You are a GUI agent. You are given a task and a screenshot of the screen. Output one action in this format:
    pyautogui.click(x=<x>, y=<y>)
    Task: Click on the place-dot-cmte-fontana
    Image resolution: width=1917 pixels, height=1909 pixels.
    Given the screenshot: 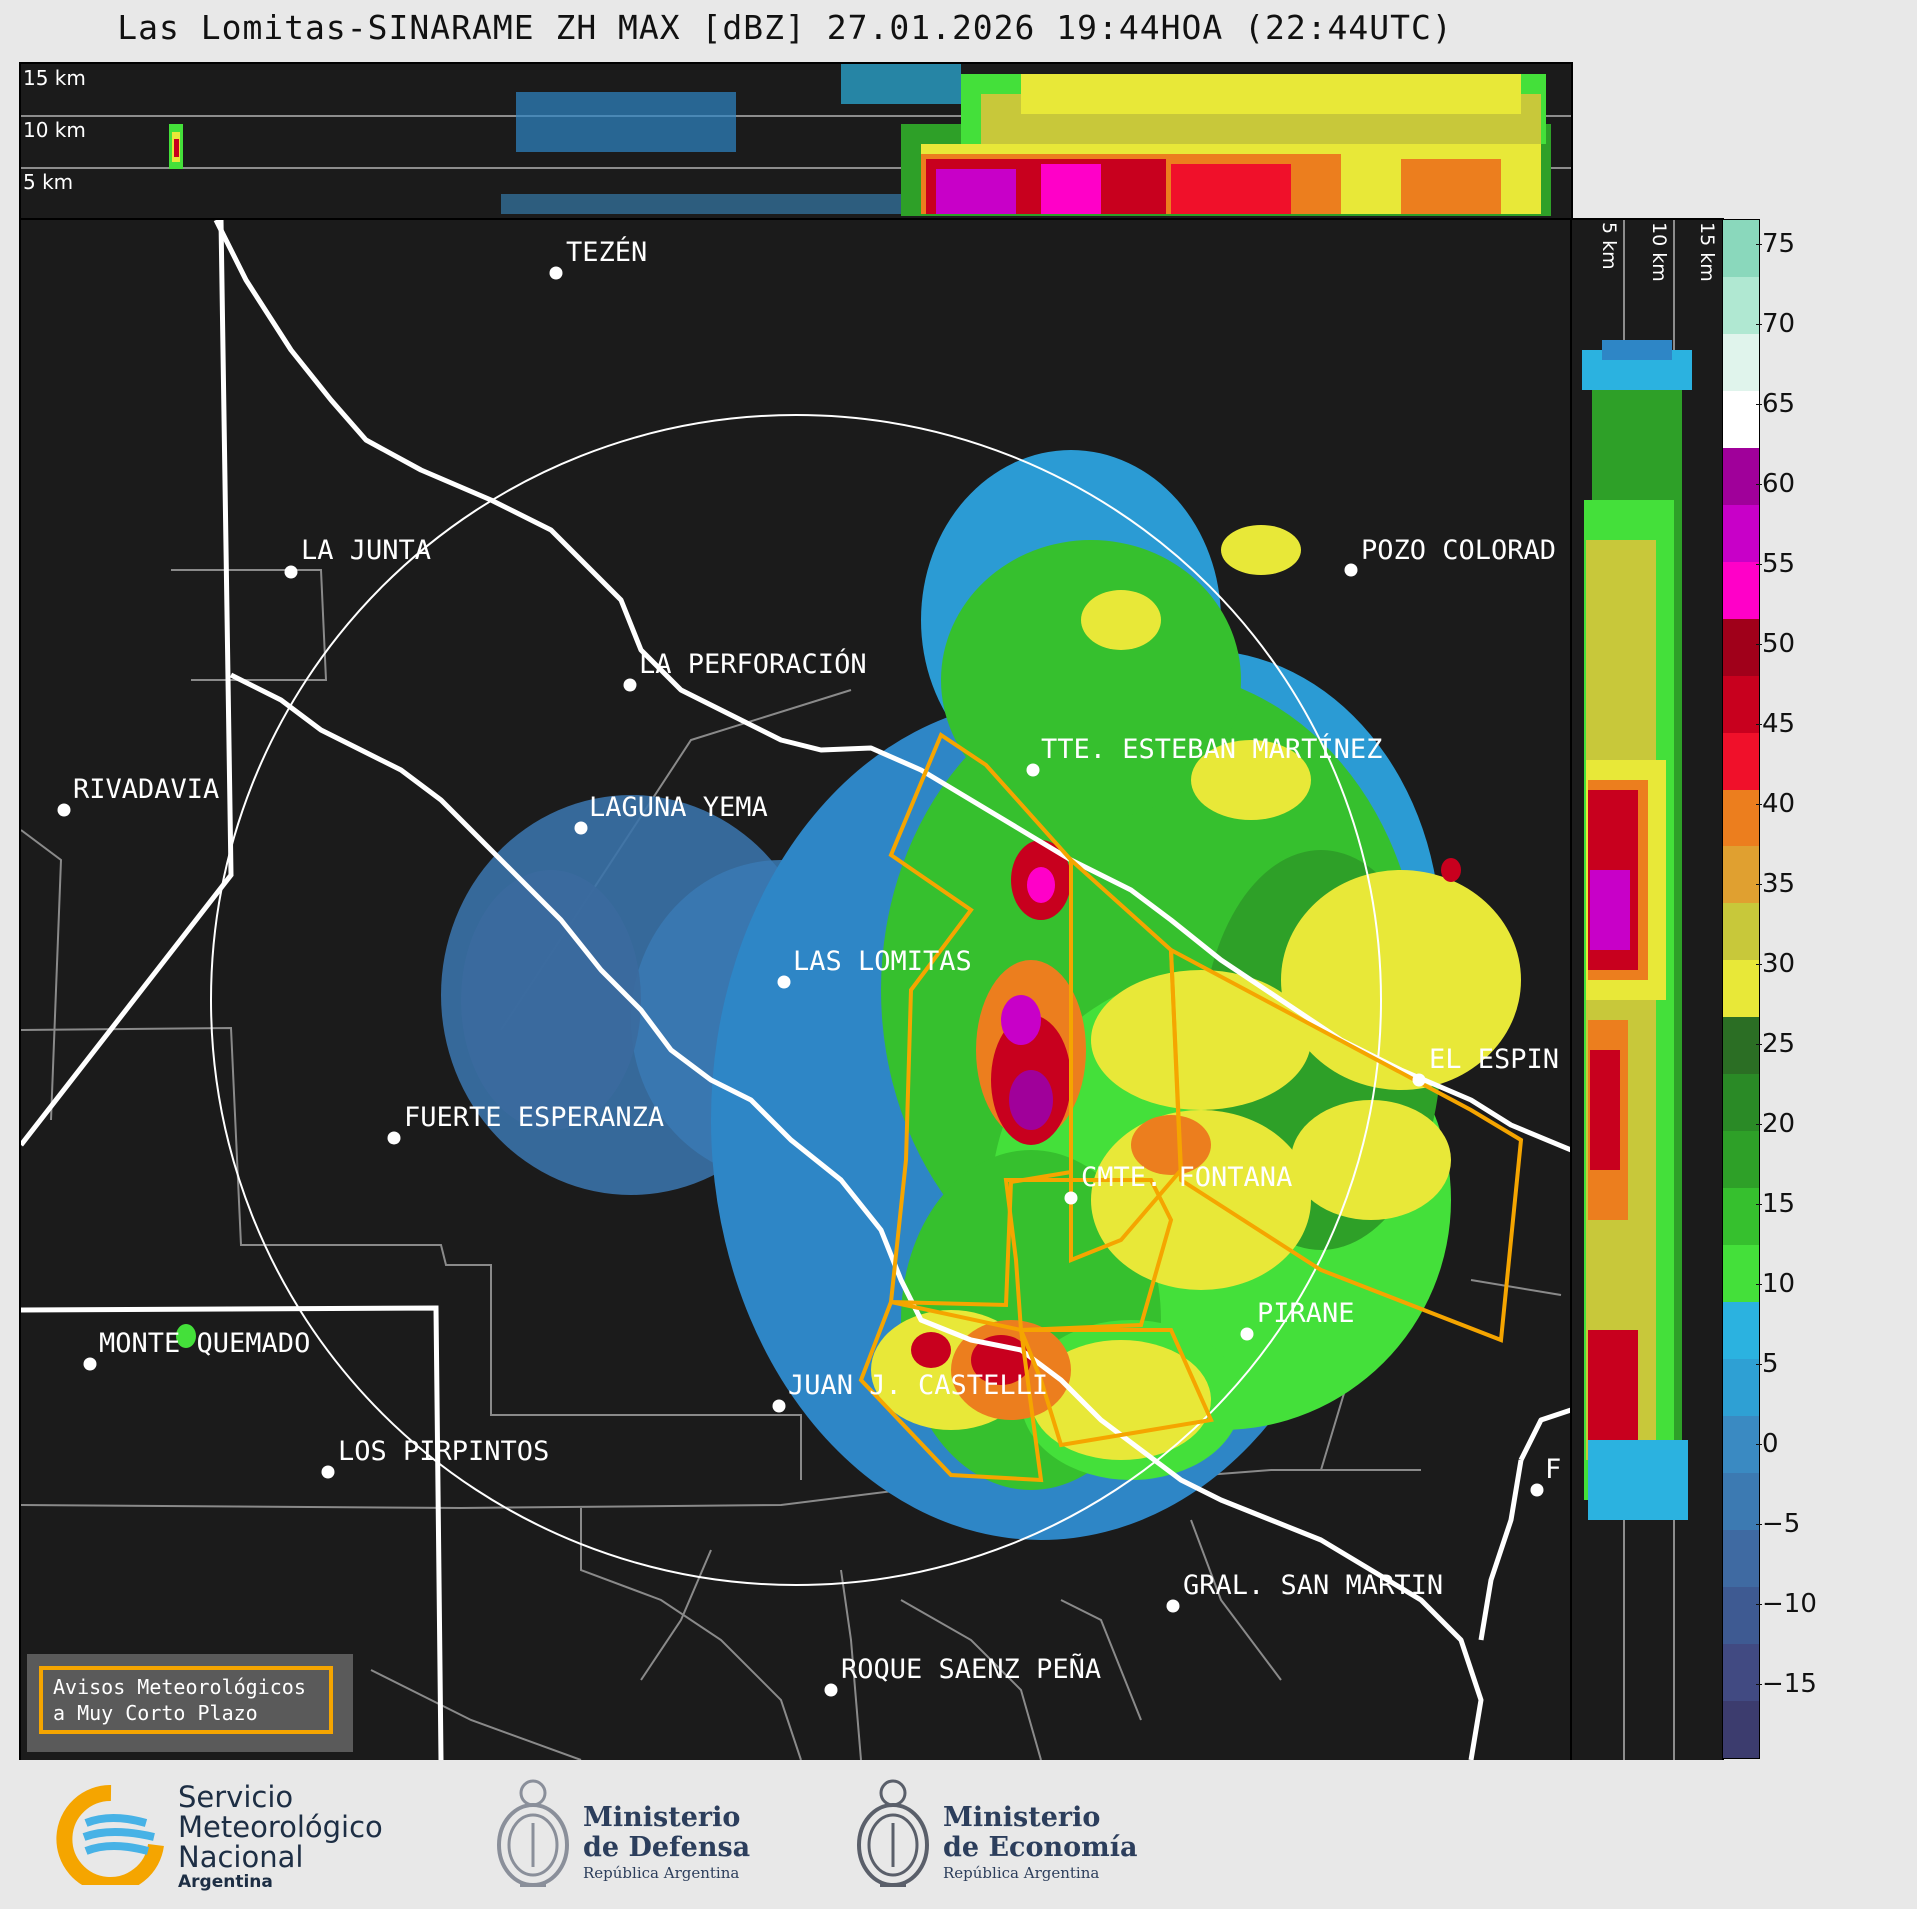 What is the action you would take?
    pyautogui.click(x=1071, y=1198)
    